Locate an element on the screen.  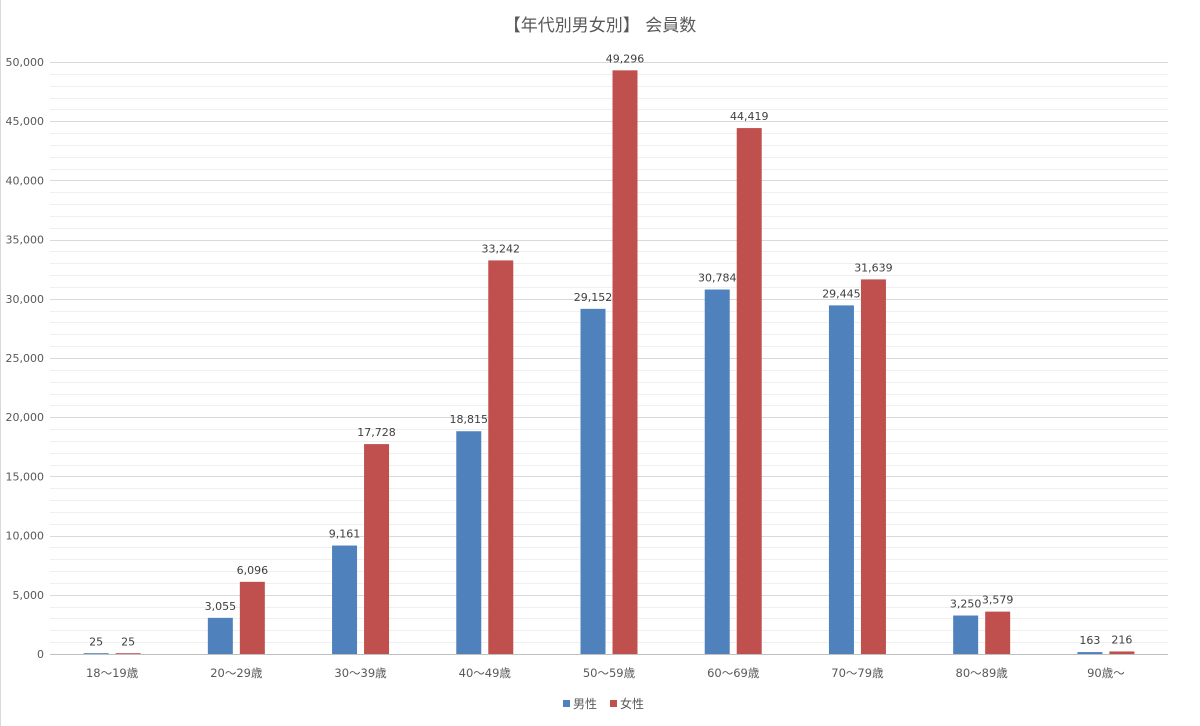
y-tick-label: 25,000 is located at coordinates (25, 358).